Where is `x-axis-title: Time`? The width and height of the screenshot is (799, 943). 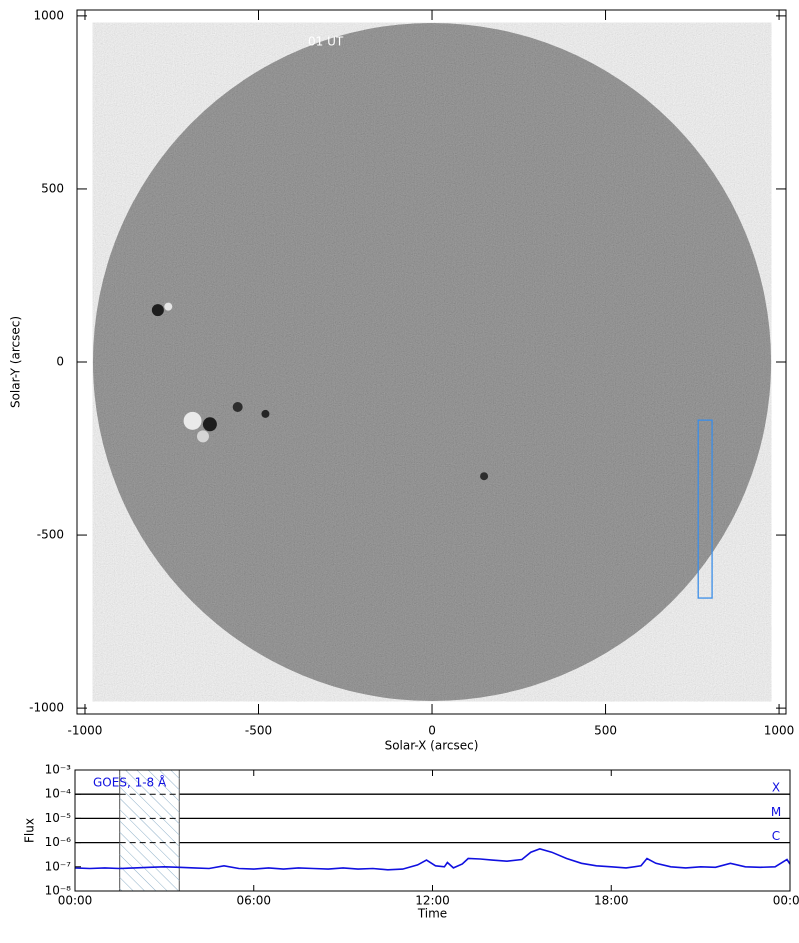
x-axis-title: Time is located at coordinates (432, 914).